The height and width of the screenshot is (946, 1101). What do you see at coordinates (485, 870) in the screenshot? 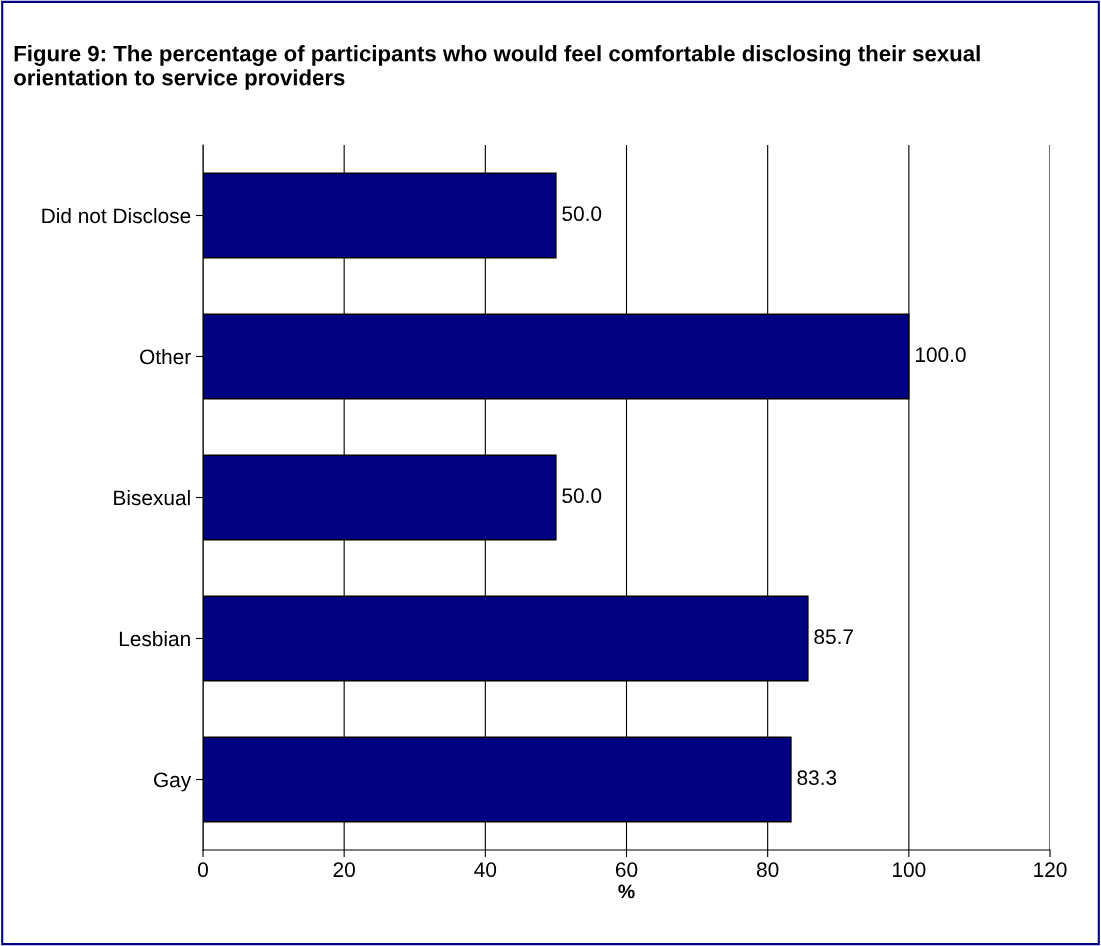
I see `x-tick-label: 40` at bounding box center [485, 870].